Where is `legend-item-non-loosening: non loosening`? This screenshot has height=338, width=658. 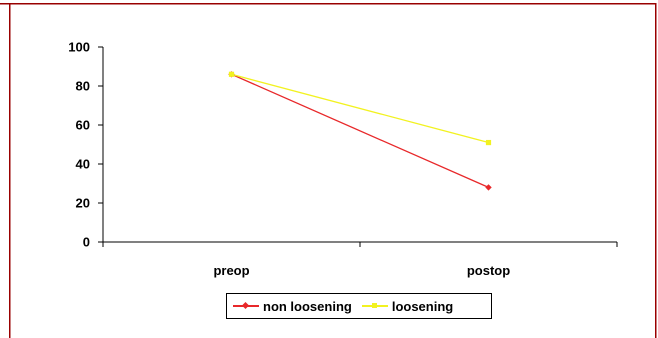
legend-item-non-loosening: non loosening is located at coordinates (292, 306).